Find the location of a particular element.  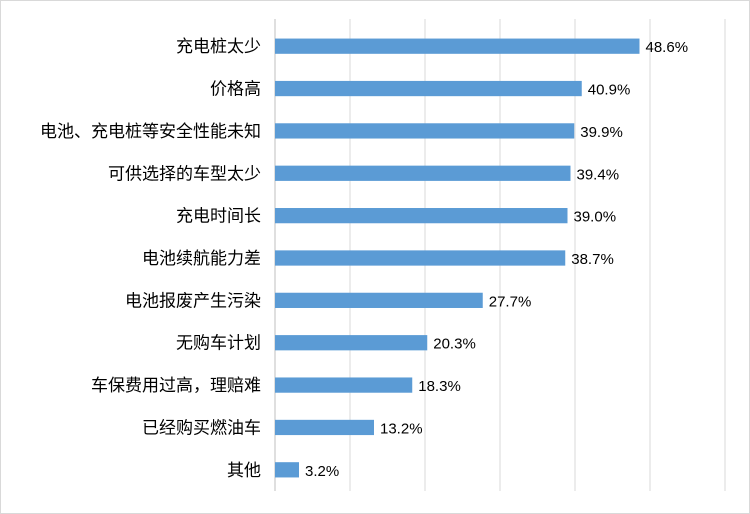

category-label: 价格高 is located at coordinates (235, 90).